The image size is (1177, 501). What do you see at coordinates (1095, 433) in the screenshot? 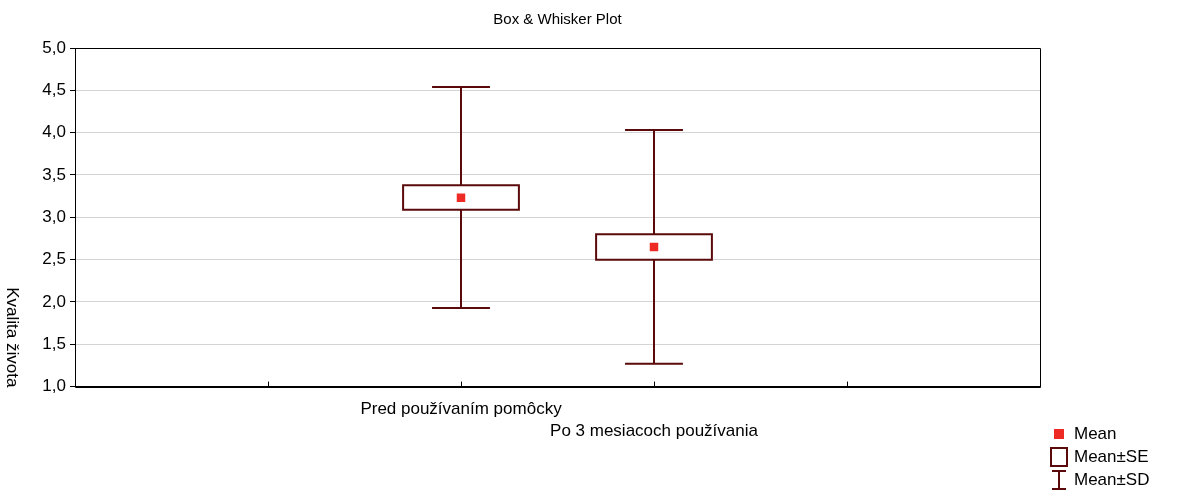
I see `legend-label: Mean` at bounding box center [1095, 433].